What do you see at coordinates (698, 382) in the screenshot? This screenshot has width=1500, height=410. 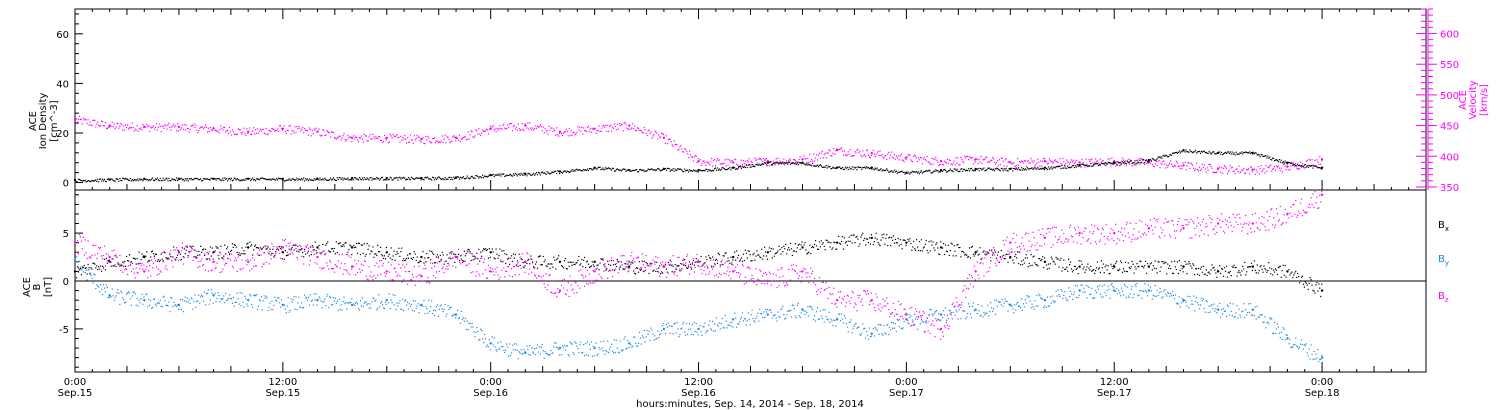 I see `x-tick-time-label: 12:00` at bounding box center [698, 382].